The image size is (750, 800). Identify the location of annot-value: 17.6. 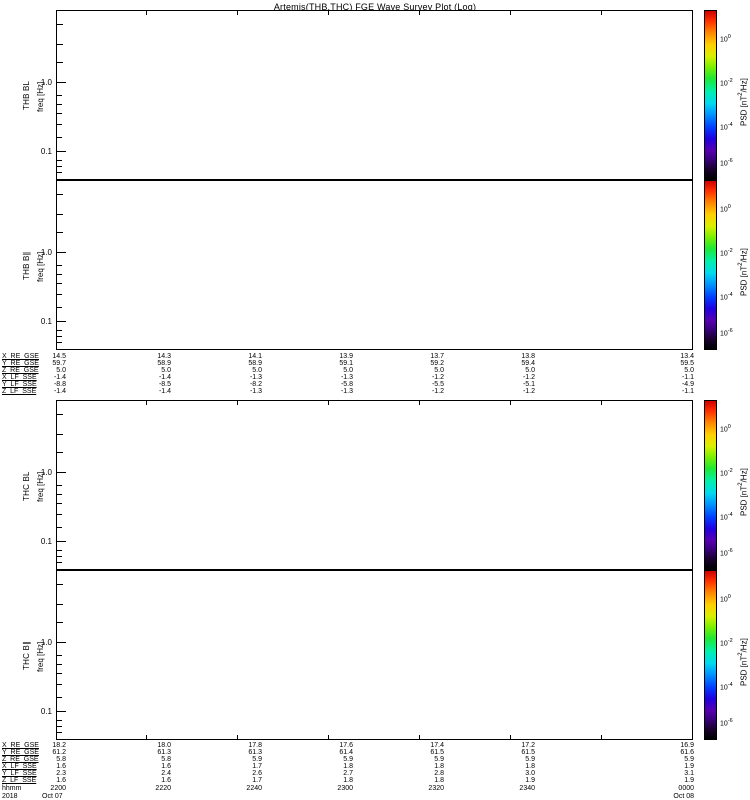
(346, 745).